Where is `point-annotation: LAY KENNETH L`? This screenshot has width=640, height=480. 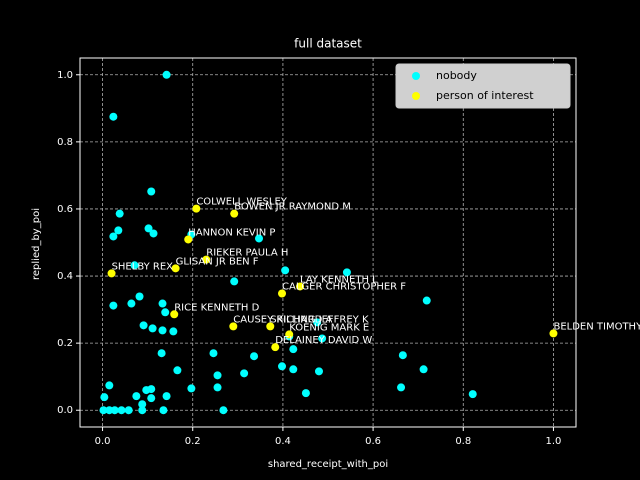 point-annotation: LAY KENNETH L is located at coordinates (339, 279).